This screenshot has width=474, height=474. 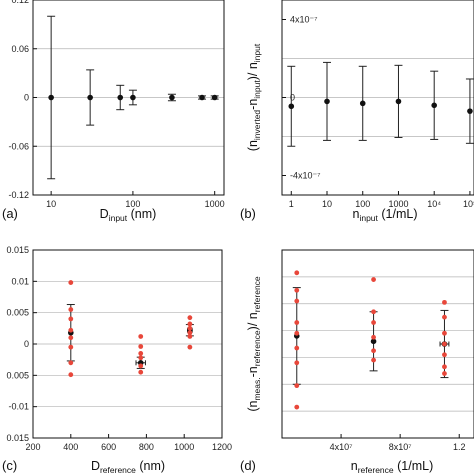 I want to click on x-tick-label: 10⁴, so click(x=434, y=204).